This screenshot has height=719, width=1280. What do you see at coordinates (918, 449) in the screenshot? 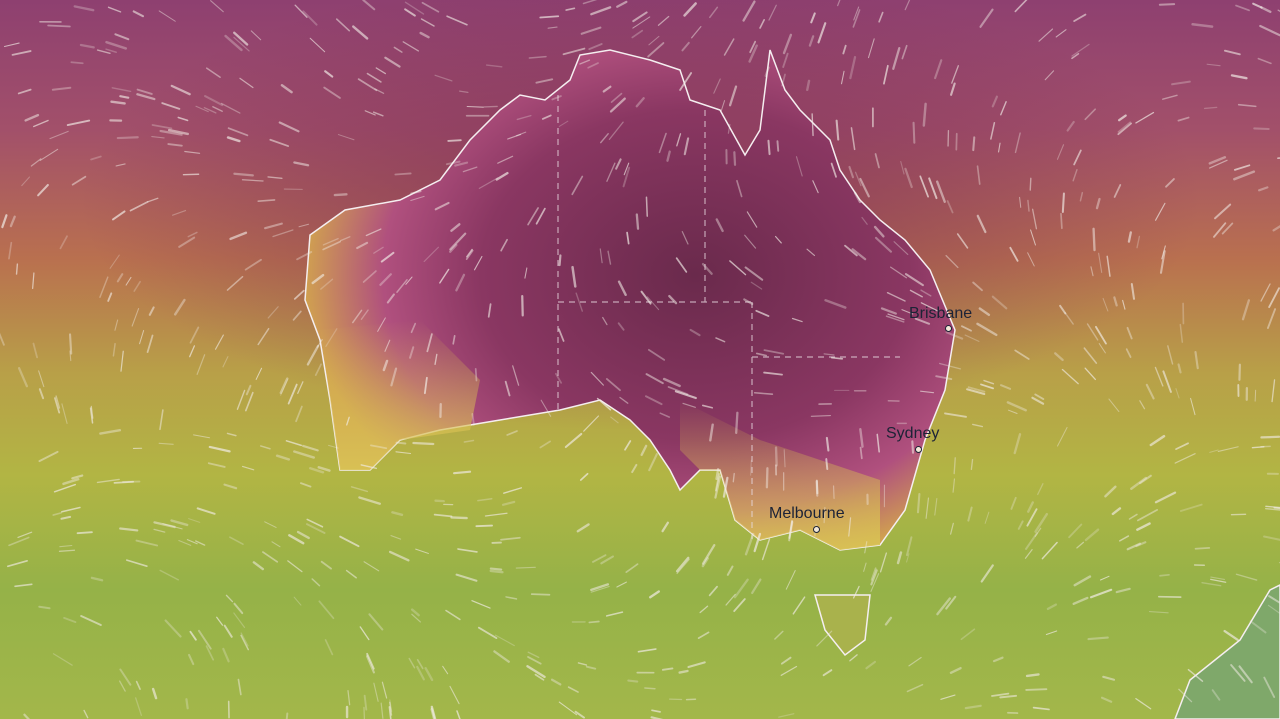
I see `city-marker-sydney` at bounding box center [918, 449].